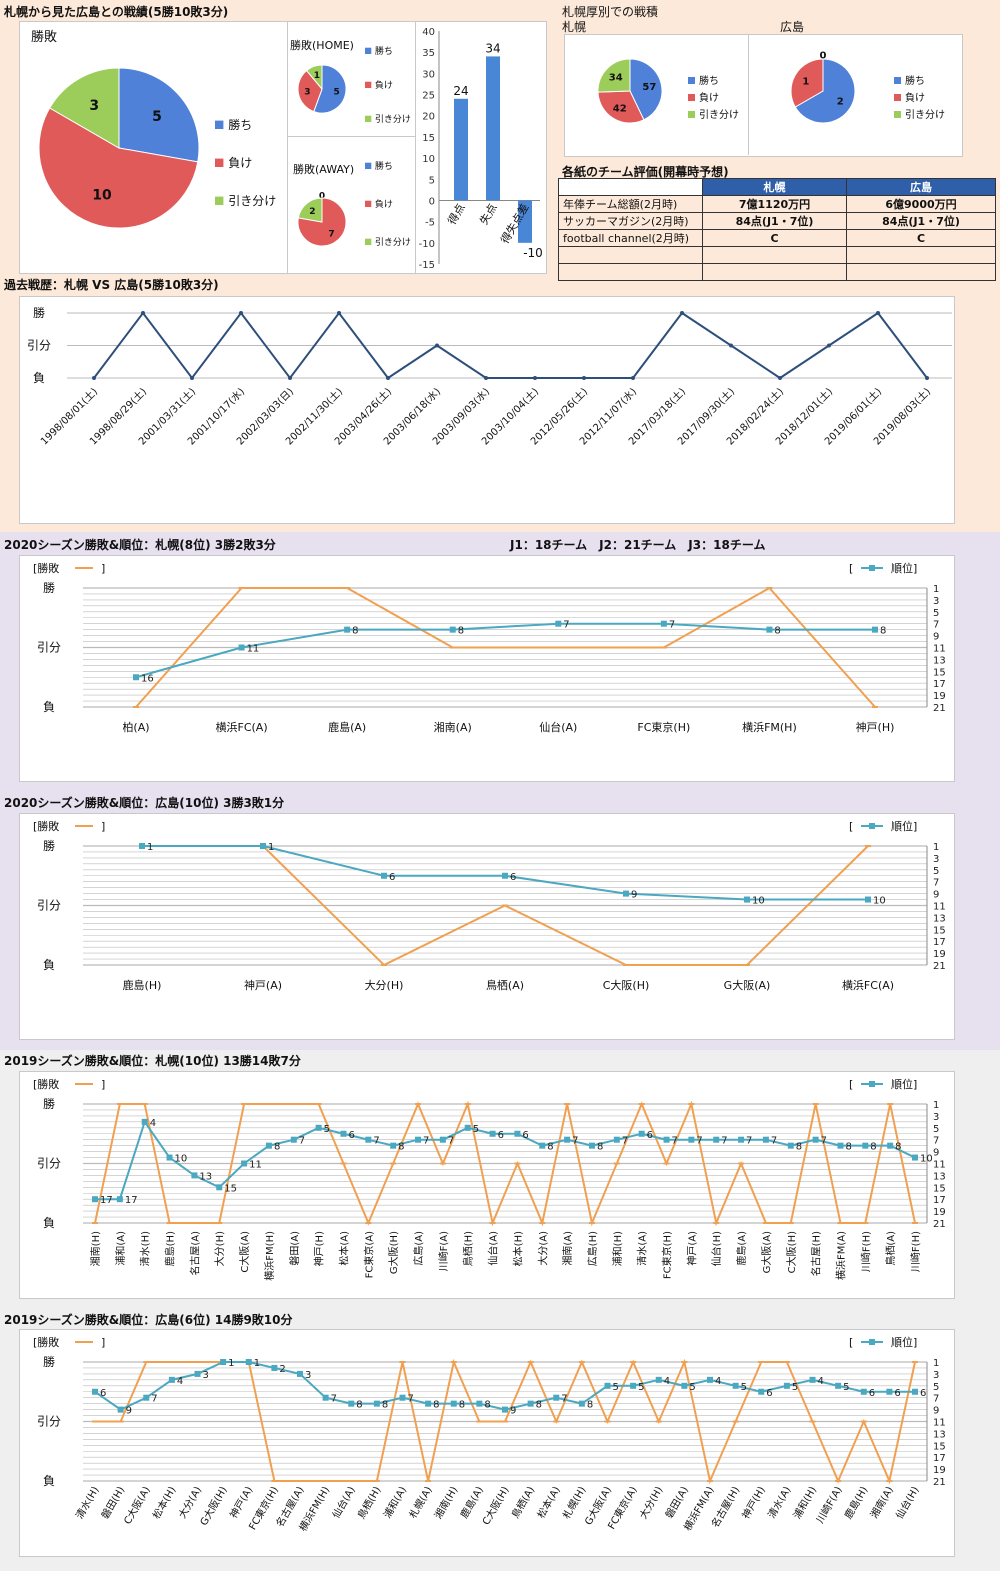 Image resolution: width=1000 pixels, height=1571 pixels. I want to click on rank-label: 11, so click(253, 649).